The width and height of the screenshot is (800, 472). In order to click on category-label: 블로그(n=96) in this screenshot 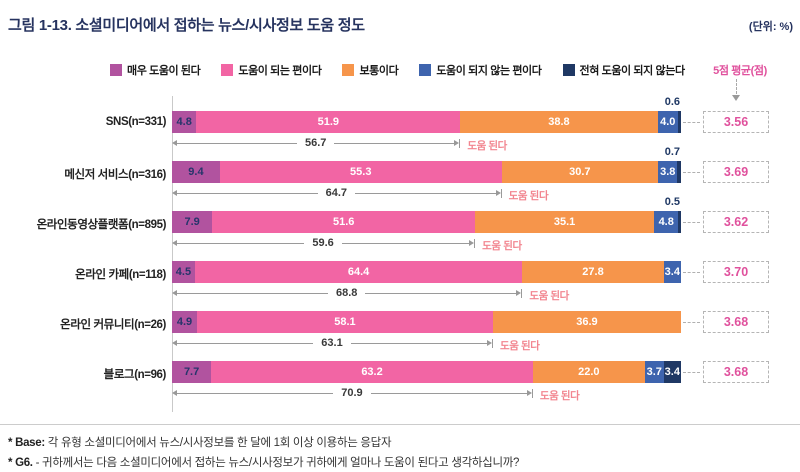, I will do `click(135, 375)`.